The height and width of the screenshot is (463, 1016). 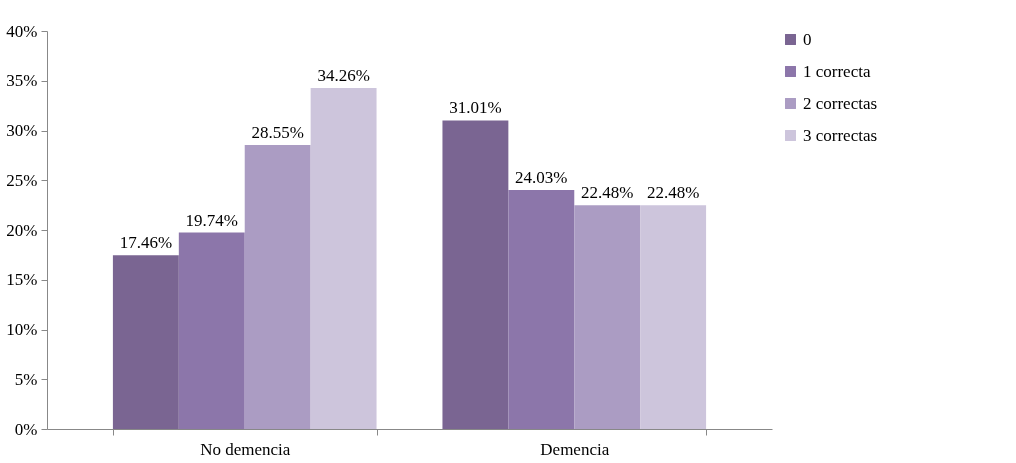 I want to click on data-label: 34.26%, so click(x=343, y=76).